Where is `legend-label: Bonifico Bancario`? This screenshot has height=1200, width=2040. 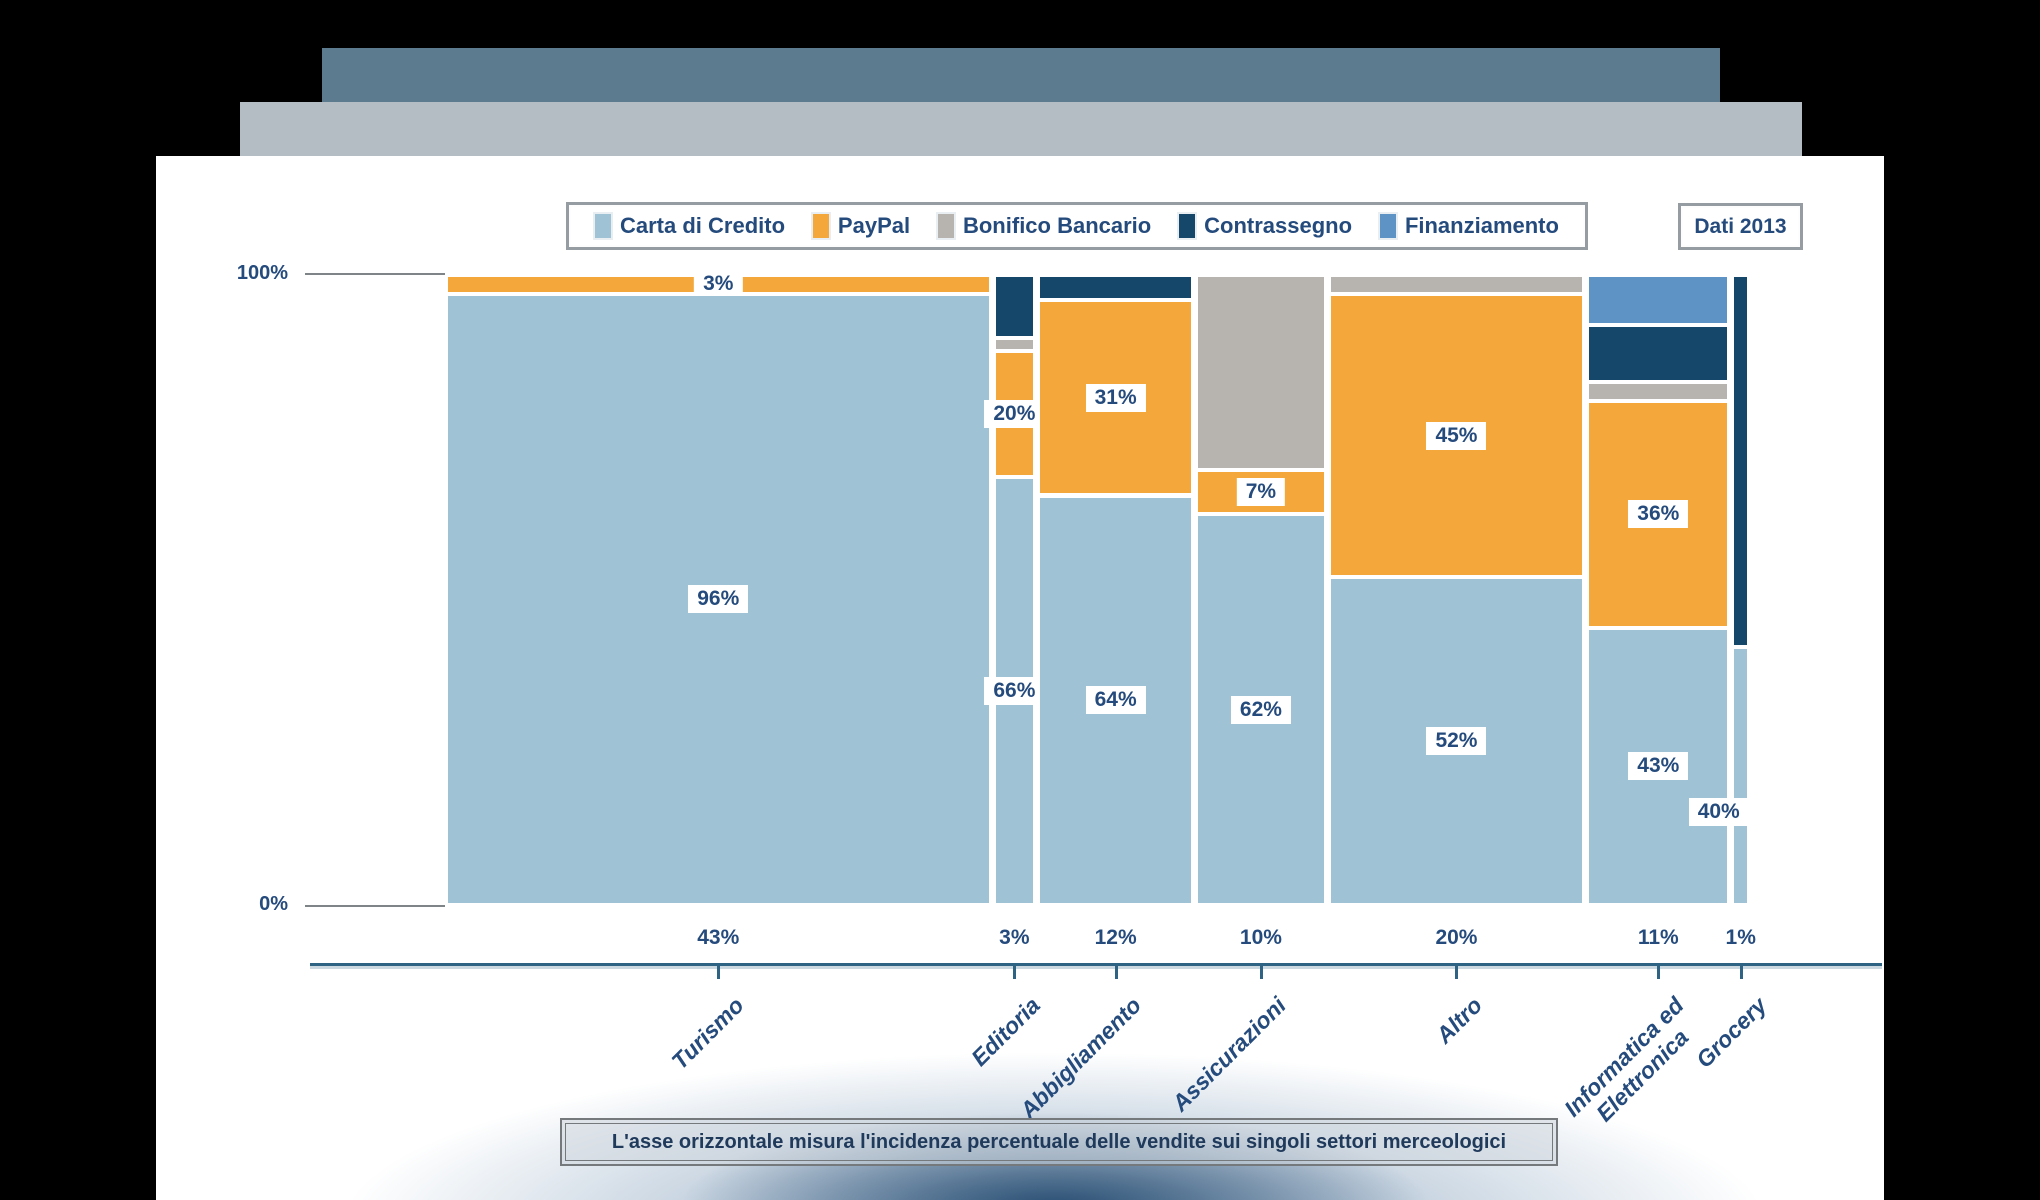
legend-label: Bonifico Bancario is located at coordinates (1057, 225).